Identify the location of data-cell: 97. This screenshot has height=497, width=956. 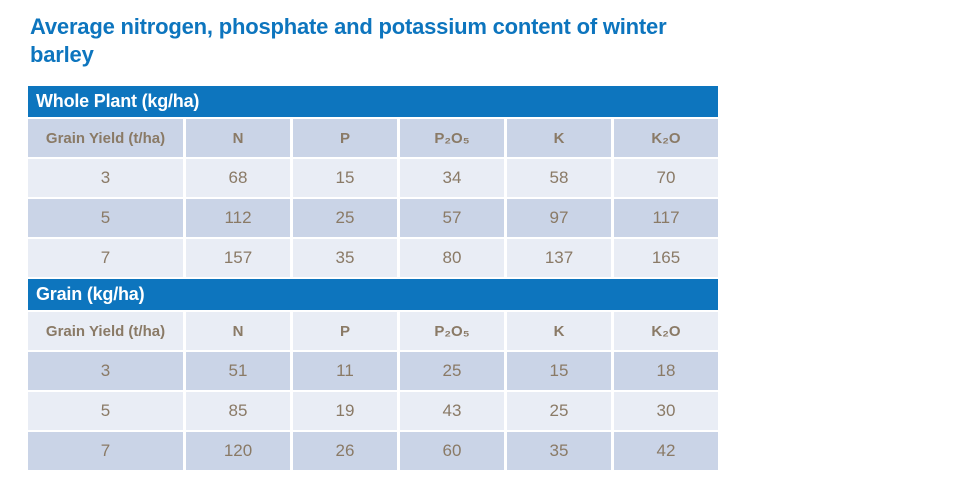
(559, 218).